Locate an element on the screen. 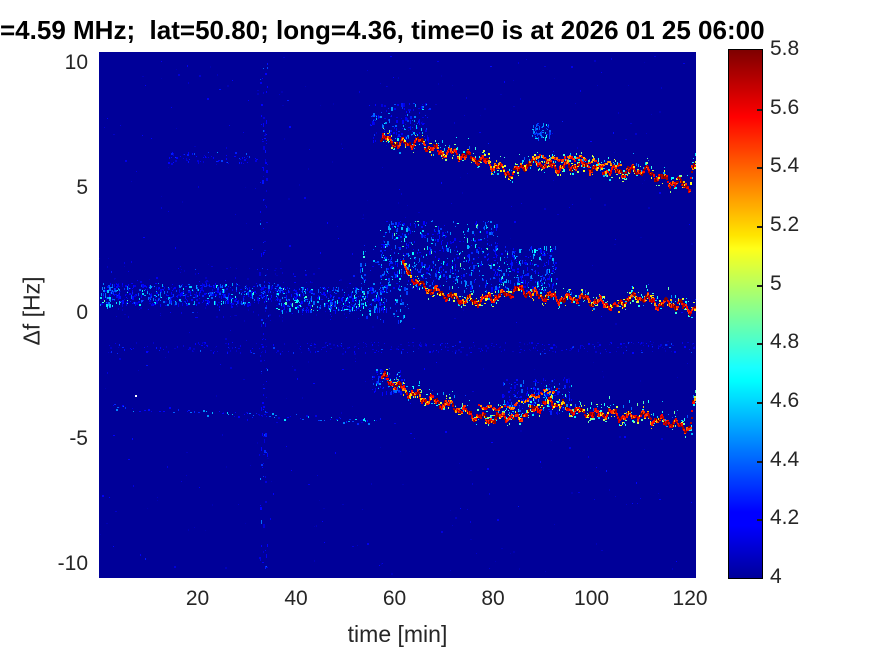 This screenshot has height=656, width=875. colorbar-tick-label-5.6: 5.6 is located at coordinates (785, 107).